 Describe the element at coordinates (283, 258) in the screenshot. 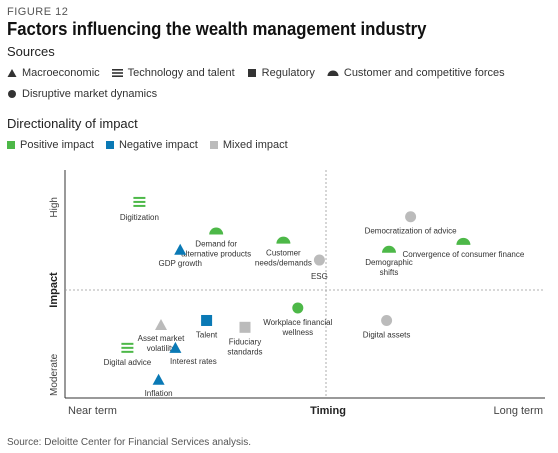

I see `point-label-customer-needs-demands: Customer needs/demands` at that location.